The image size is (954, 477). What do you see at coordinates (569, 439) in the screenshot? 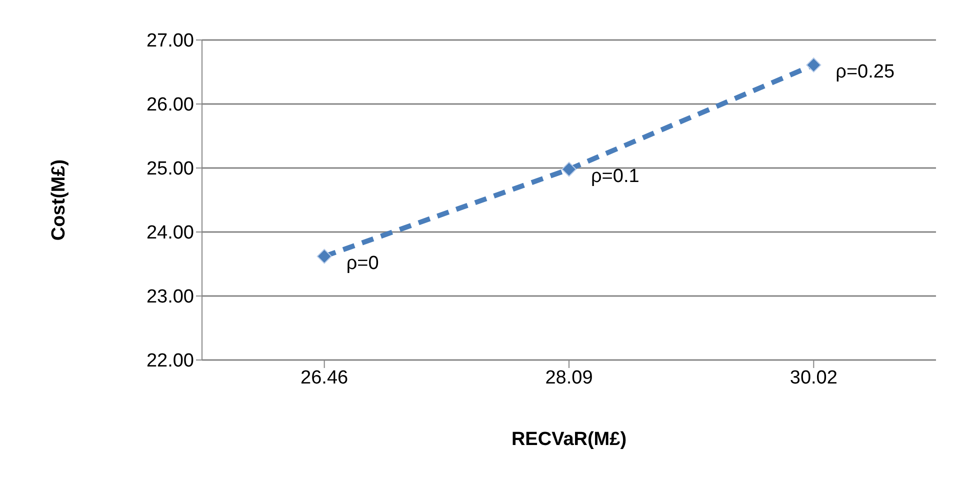
I see `x-axis-title: RECVaR(M£)` at bounding box center [569, 439].